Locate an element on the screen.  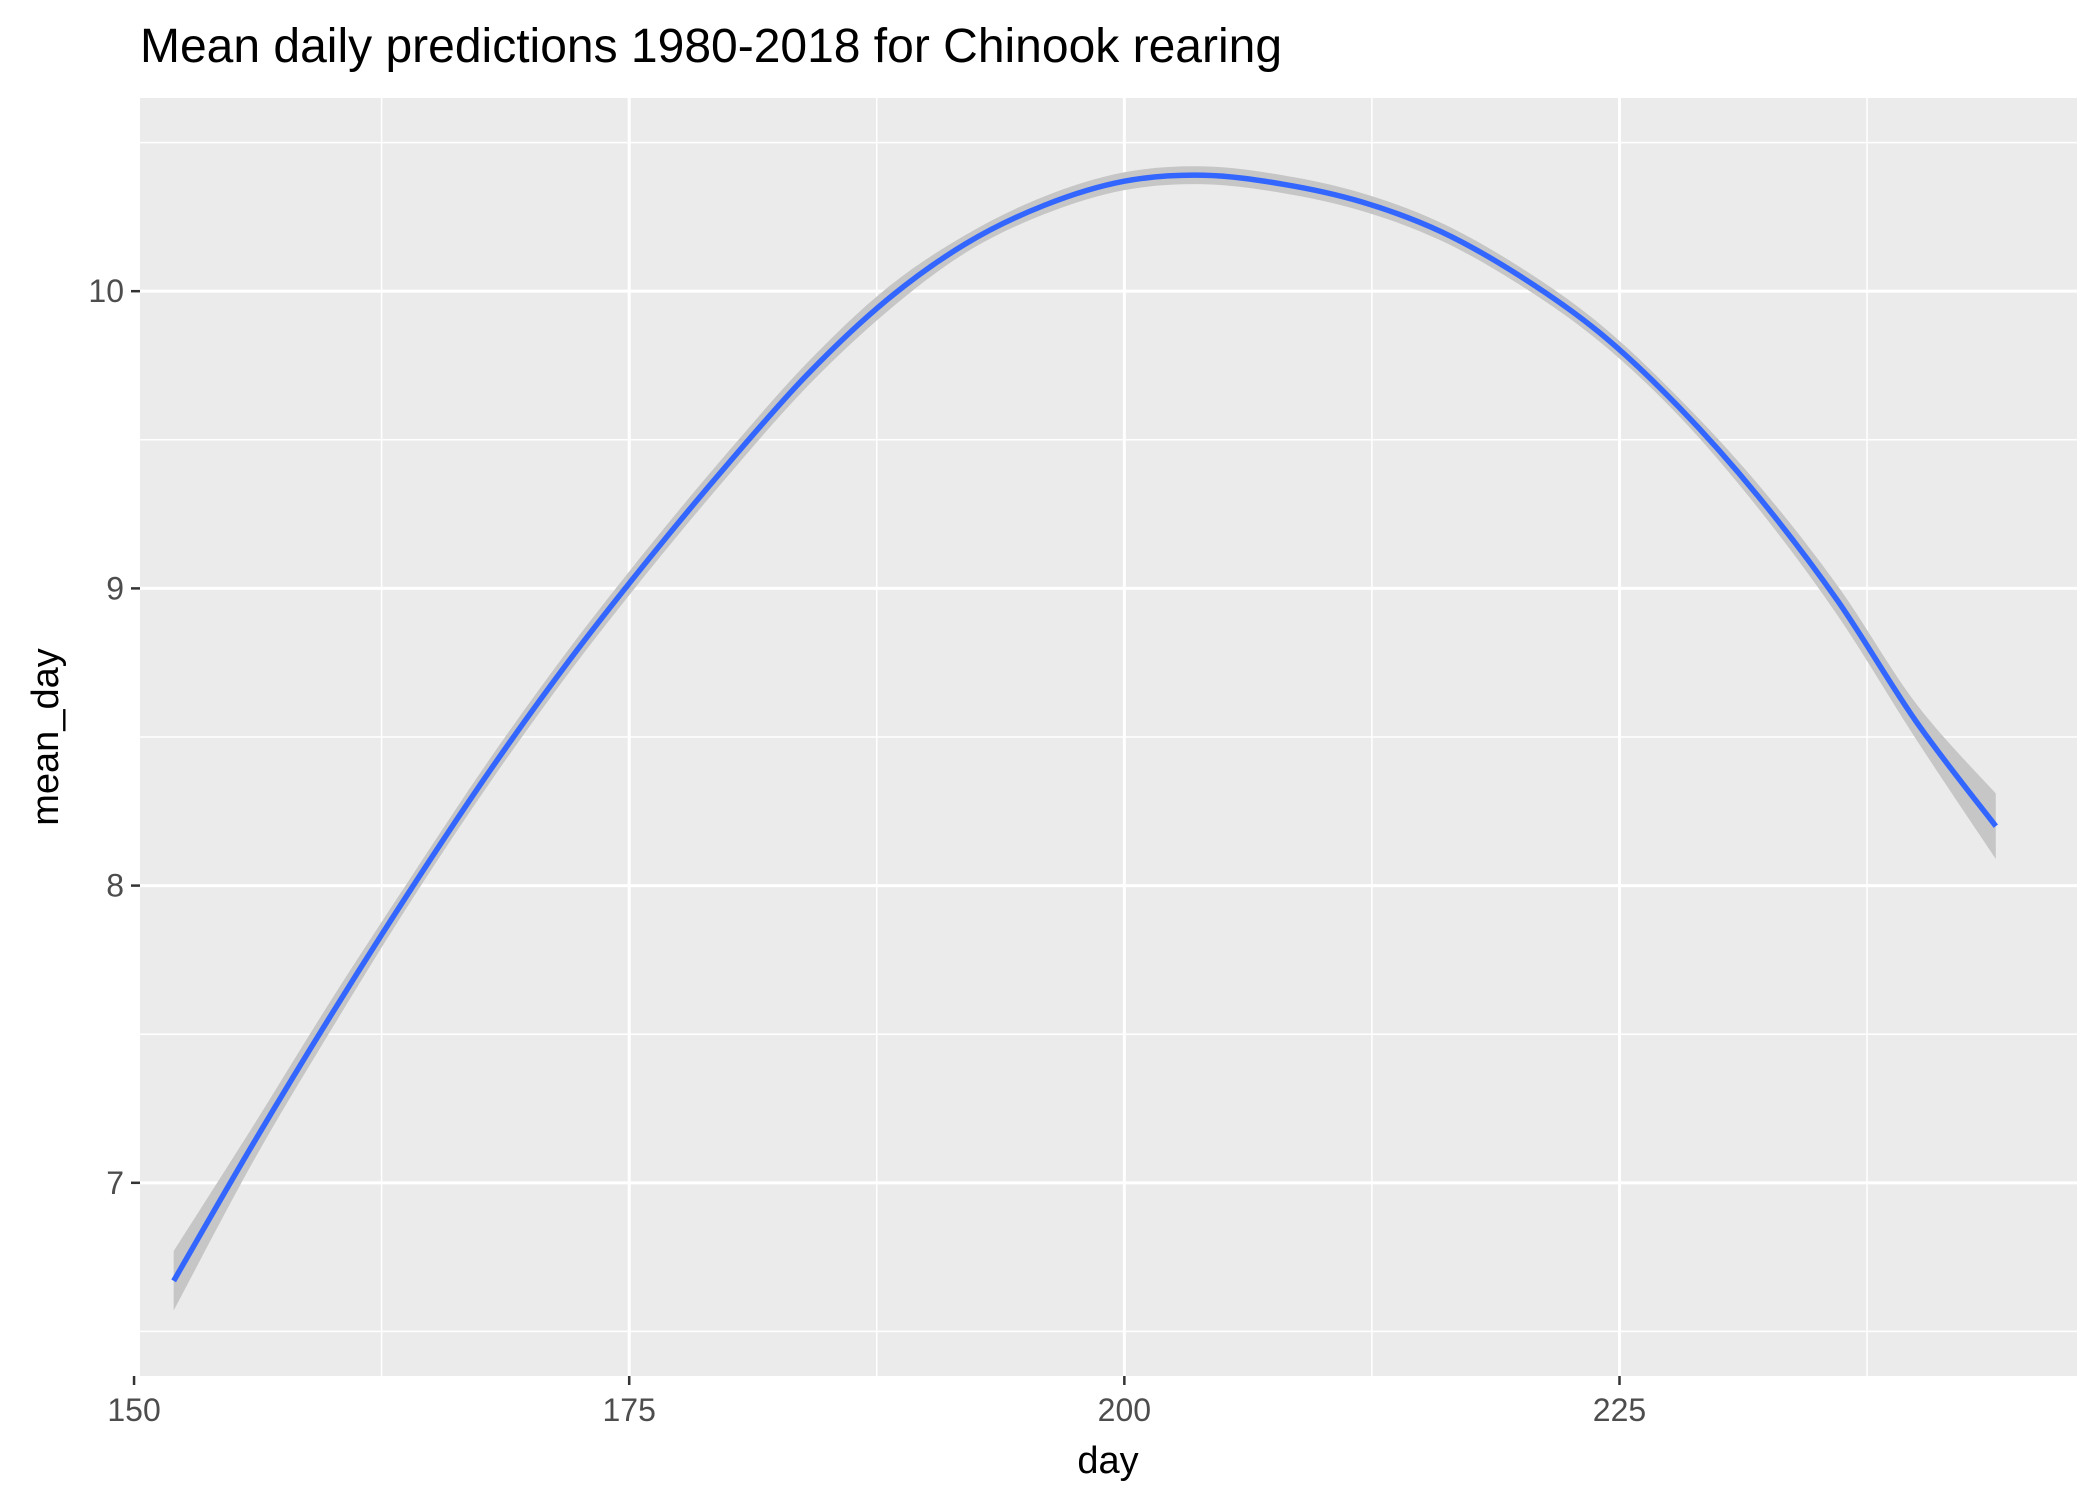
y-axis-title: mean_day is located at coordinates (46, 736).